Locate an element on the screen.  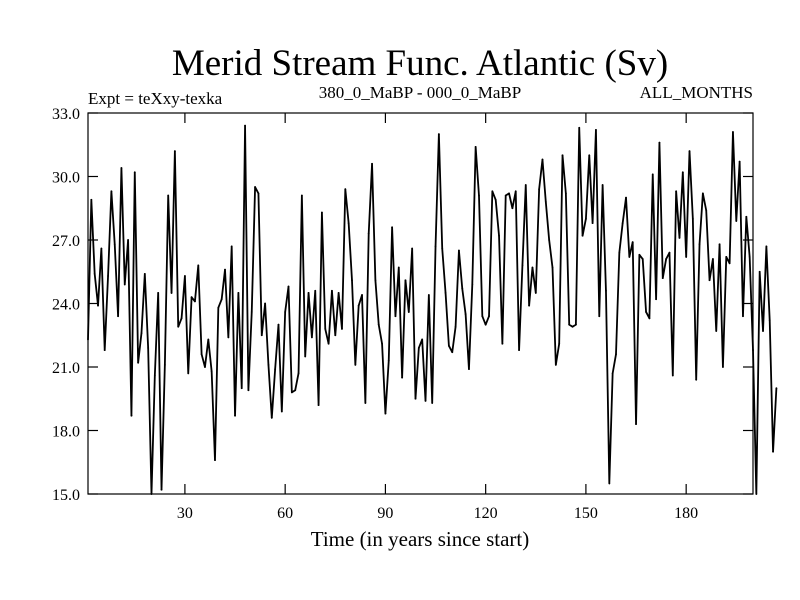
x-tick-label: 150 is located at coordinates (586, 513).